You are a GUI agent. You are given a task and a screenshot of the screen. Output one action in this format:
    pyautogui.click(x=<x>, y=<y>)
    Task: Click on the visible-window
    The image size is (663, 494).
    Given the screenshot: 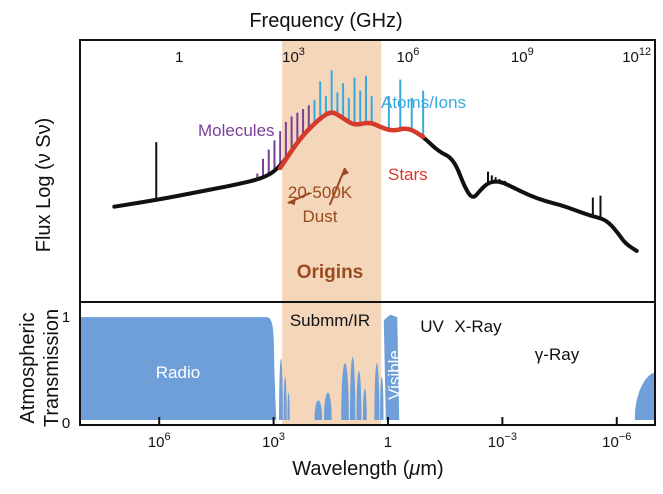 What is the action you would take?
    pyautogui.click(x=391, y=367)
    